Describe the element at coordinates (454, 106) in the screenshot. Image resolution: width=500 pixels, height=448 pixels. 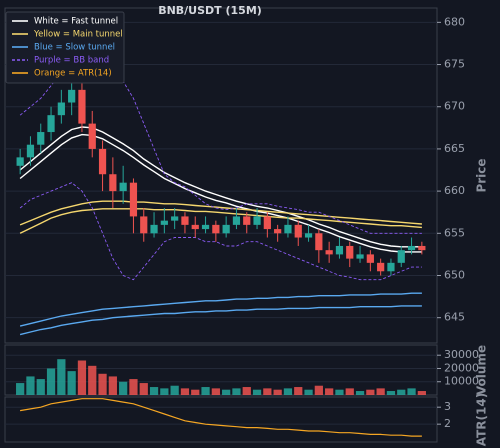
I see `y-tick-label: 670` at that location.